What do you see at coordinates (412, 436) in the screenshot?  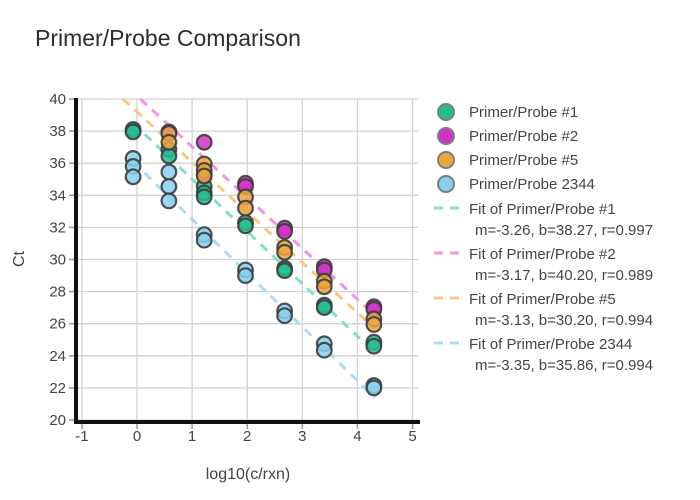 I see `x-tick-label: 5` at bounding box center [412, 436].